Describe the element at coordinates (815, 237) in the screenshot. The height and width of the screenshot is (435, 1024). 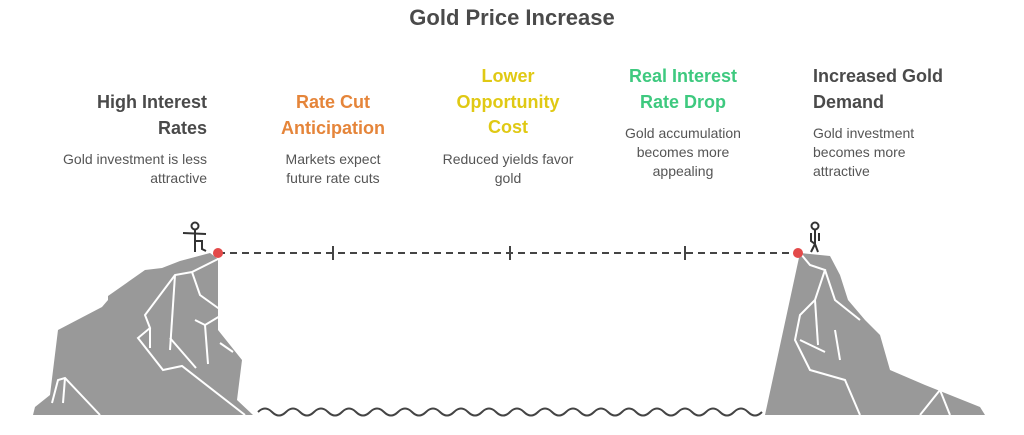
I see `person-icon-end` at that location.